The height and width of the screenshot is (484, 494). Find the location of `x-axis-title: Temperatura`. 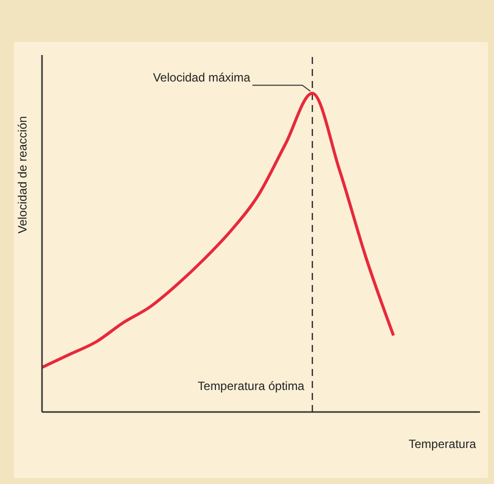

x-axis-title: Temperatura is located at coordinates (442, 444).